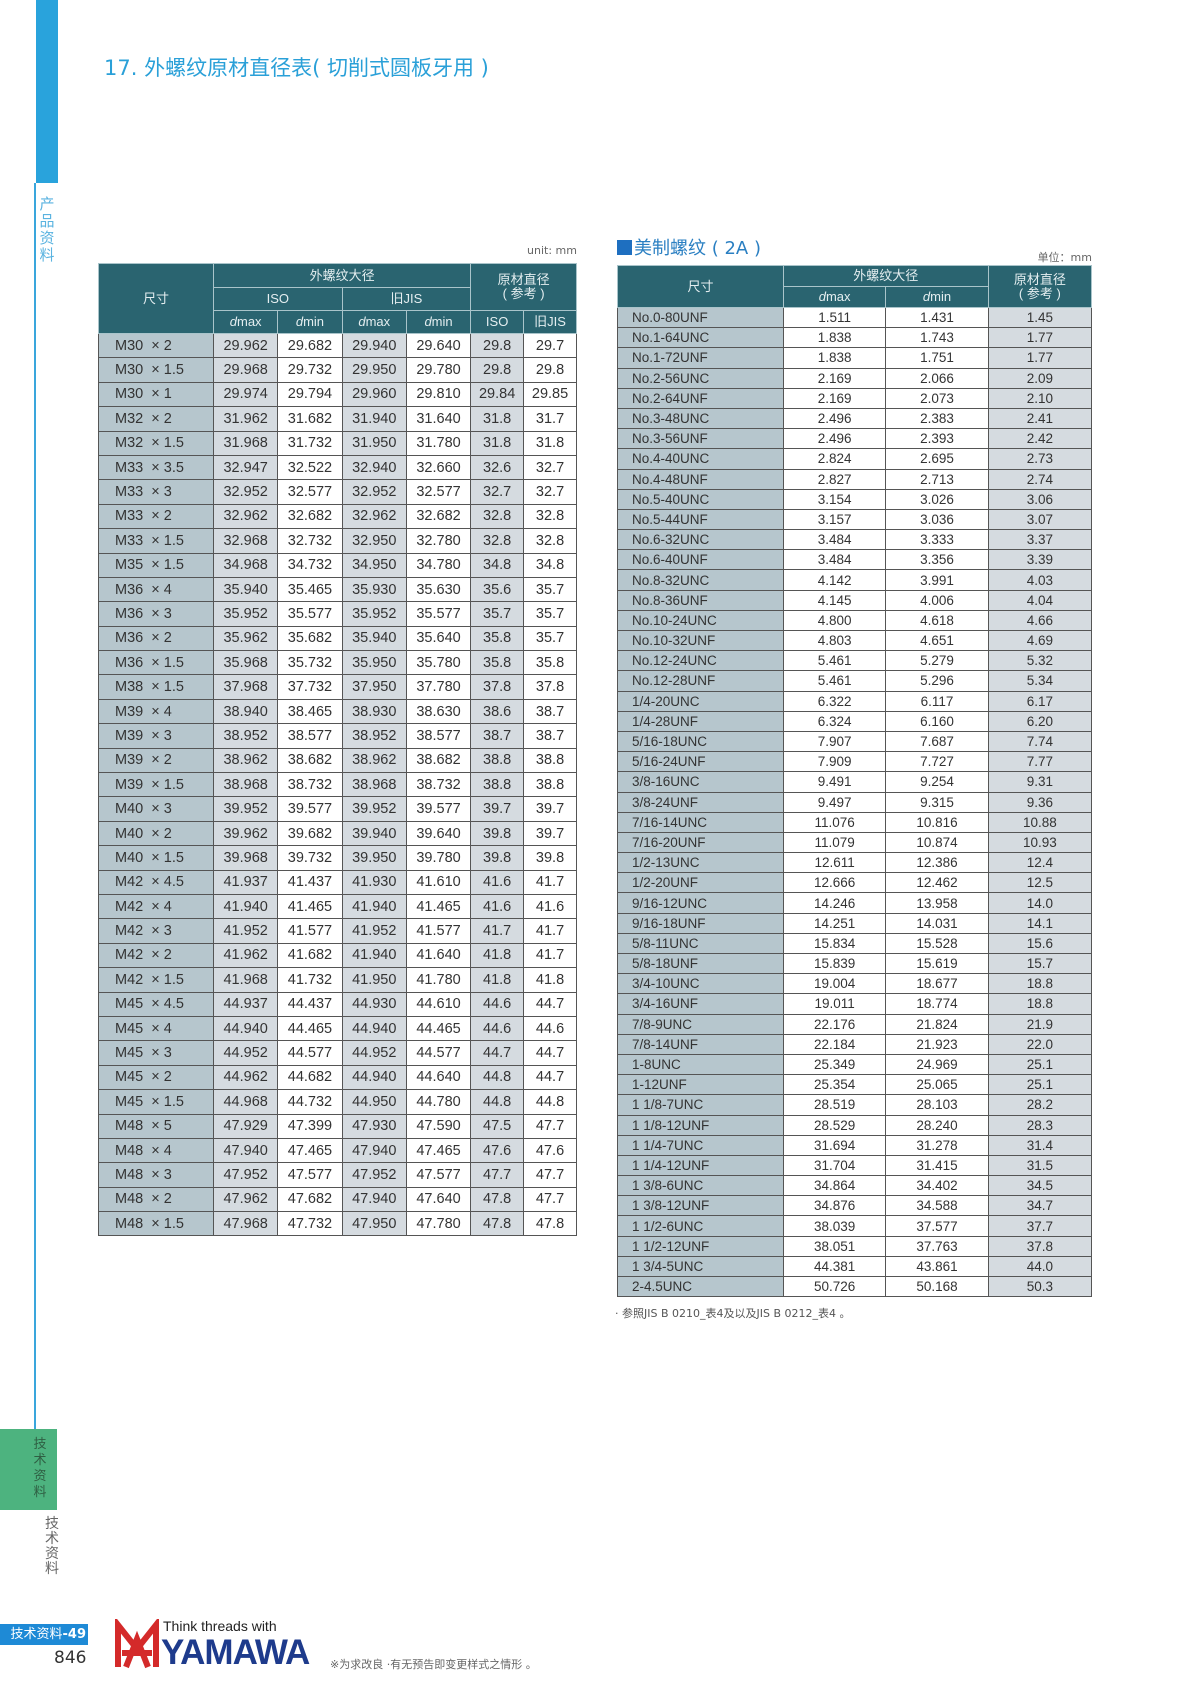 This screenshot has height=1698, width=1200. I want to click on table-row: No.12-28UNF 5.461 5.296 5.34, so click(855, 681).